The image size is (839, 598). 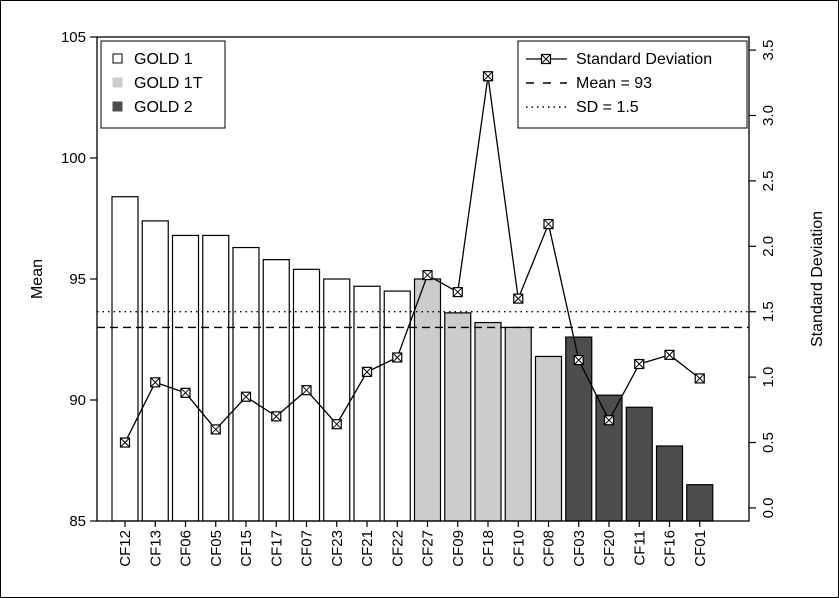 I want to click on bar-cf23, so click(x=337, y=400).